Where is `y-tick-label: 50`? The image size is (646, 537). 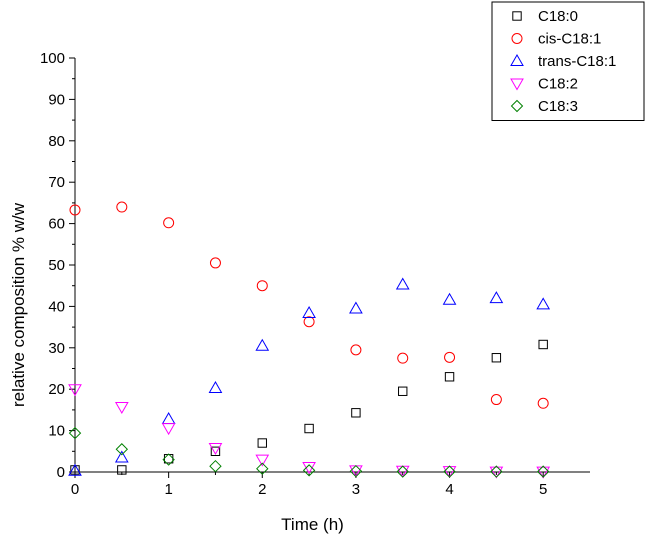 y-tick-label: 50 is located at coordinates (56, 265).